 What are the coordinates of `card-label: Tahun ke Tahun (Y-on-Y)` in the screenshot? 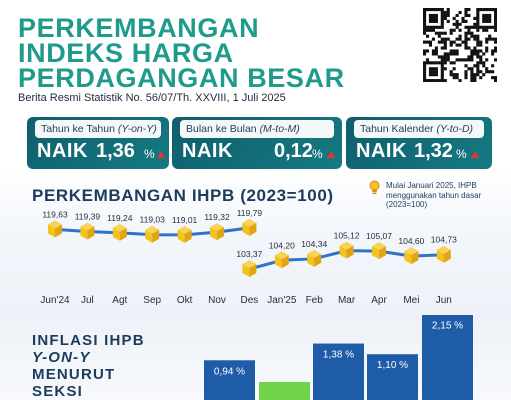 It's located at (98, 129).